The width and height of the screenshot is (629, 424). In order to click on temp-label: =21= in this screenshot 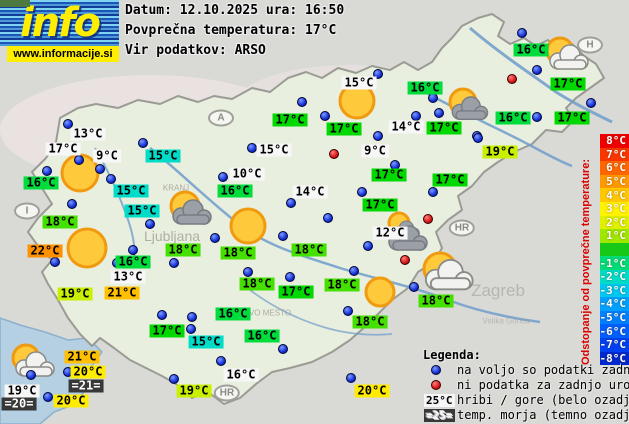, I will do `click(86, 386)`.